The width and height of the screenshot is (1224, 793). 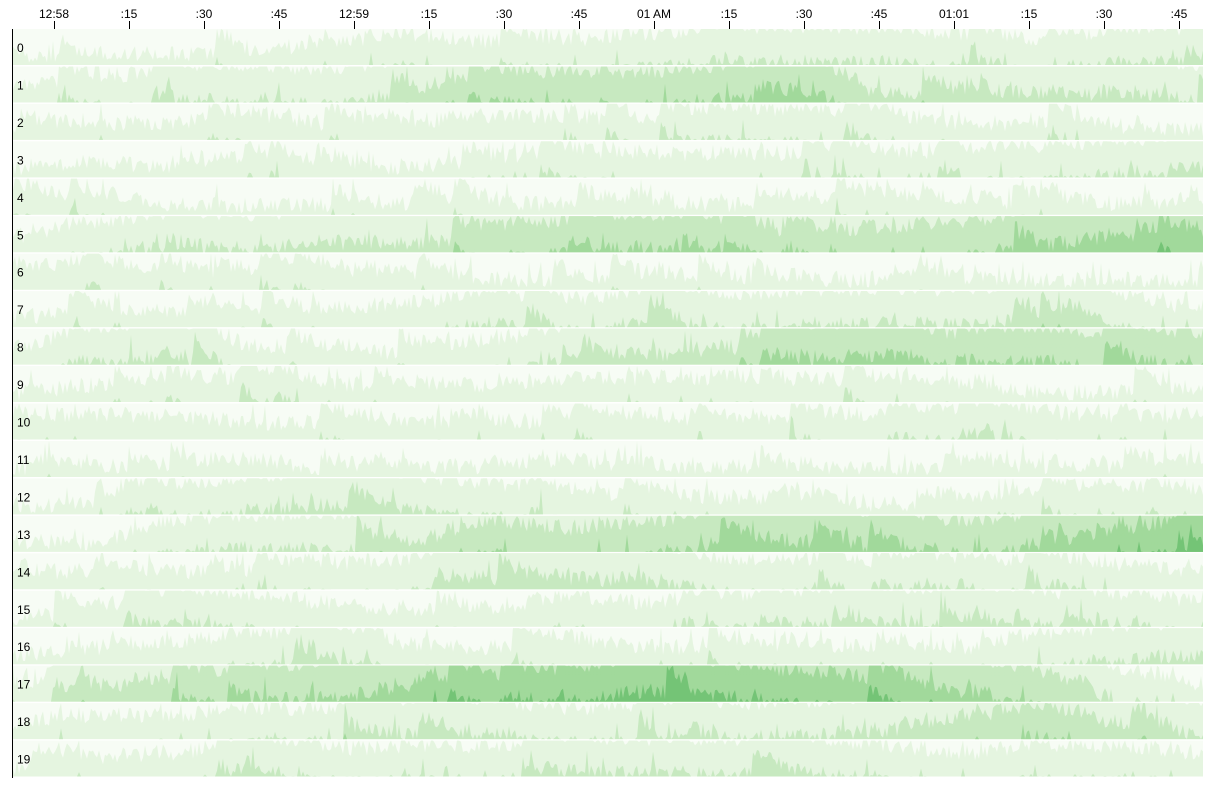 What do you see at coordinates (608, 534) in the screenshot?
I see `series-row: 13` at bounding box center [608, 534].